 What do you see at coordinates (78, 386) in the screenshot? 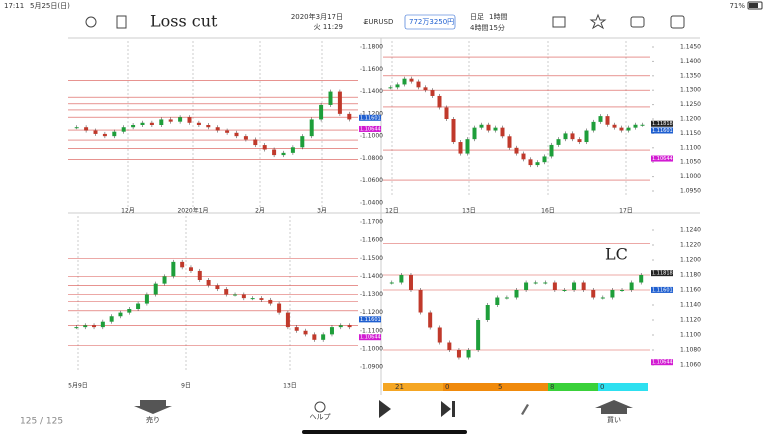
I see `x-tick-label: 5月9日` at bounding box center [78, 386].